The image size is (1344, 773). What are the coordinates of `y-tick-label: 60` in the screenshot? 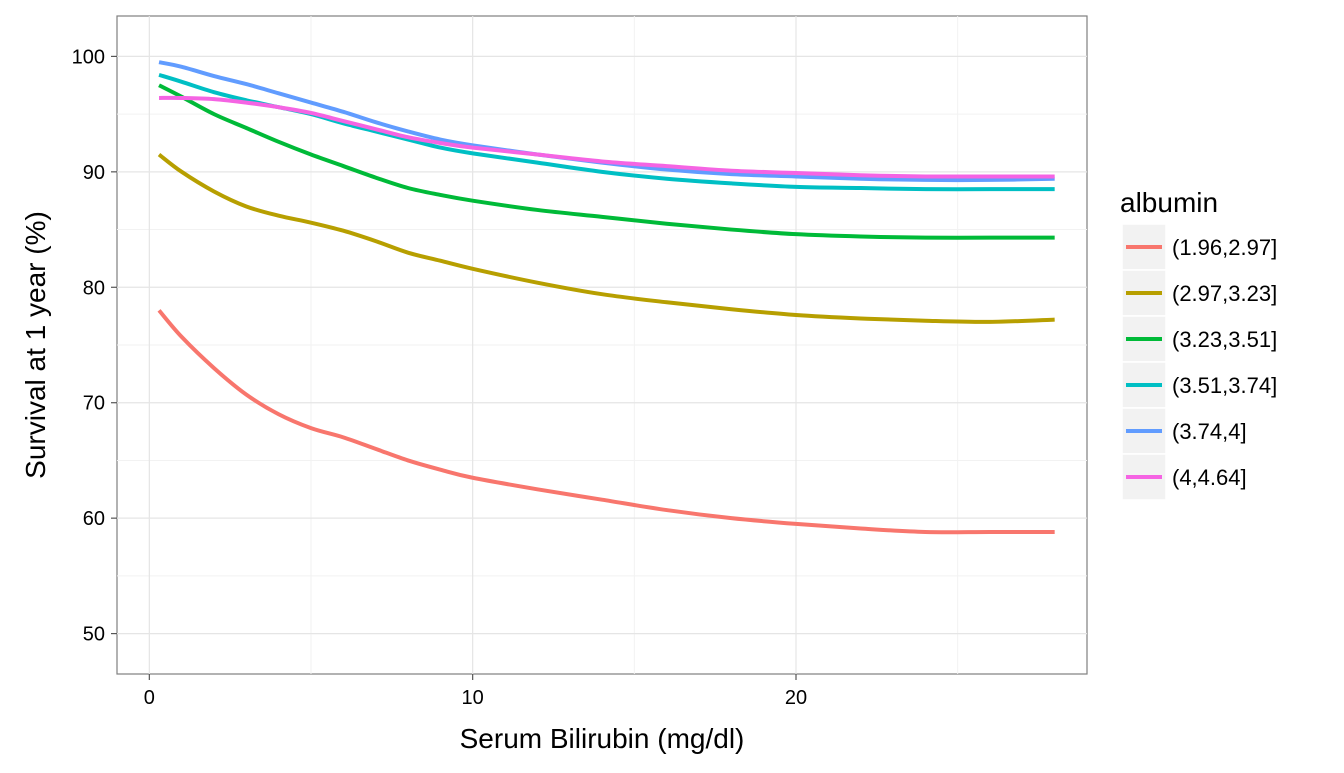 It's located at (94, 519).